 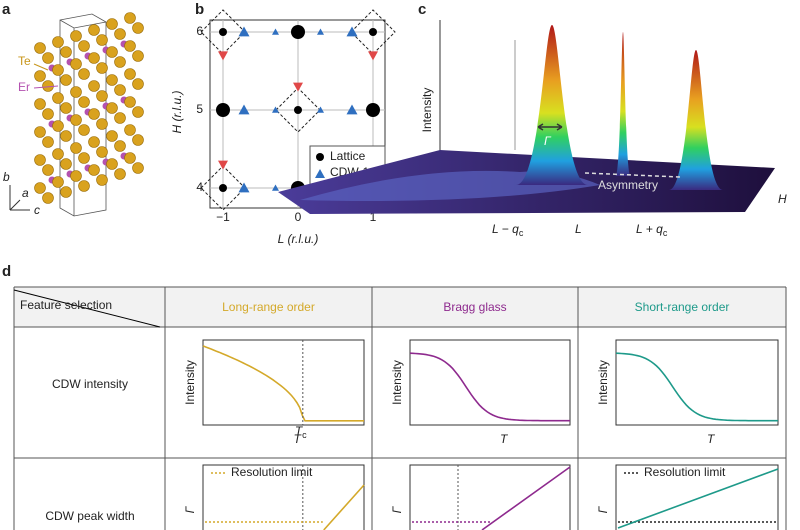 What do you see at coordinates (505, 229) in the screenshot?
I see `l-minus-label-main: L − q` at bounding box center [505, 229].